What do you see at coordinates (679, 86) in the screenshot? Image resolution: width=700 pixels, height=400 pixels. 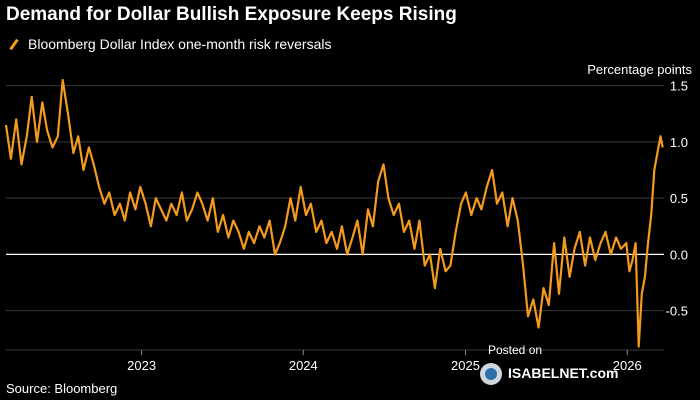 I see `y-tick-label: 1.5` at bounding box center [679, 86].